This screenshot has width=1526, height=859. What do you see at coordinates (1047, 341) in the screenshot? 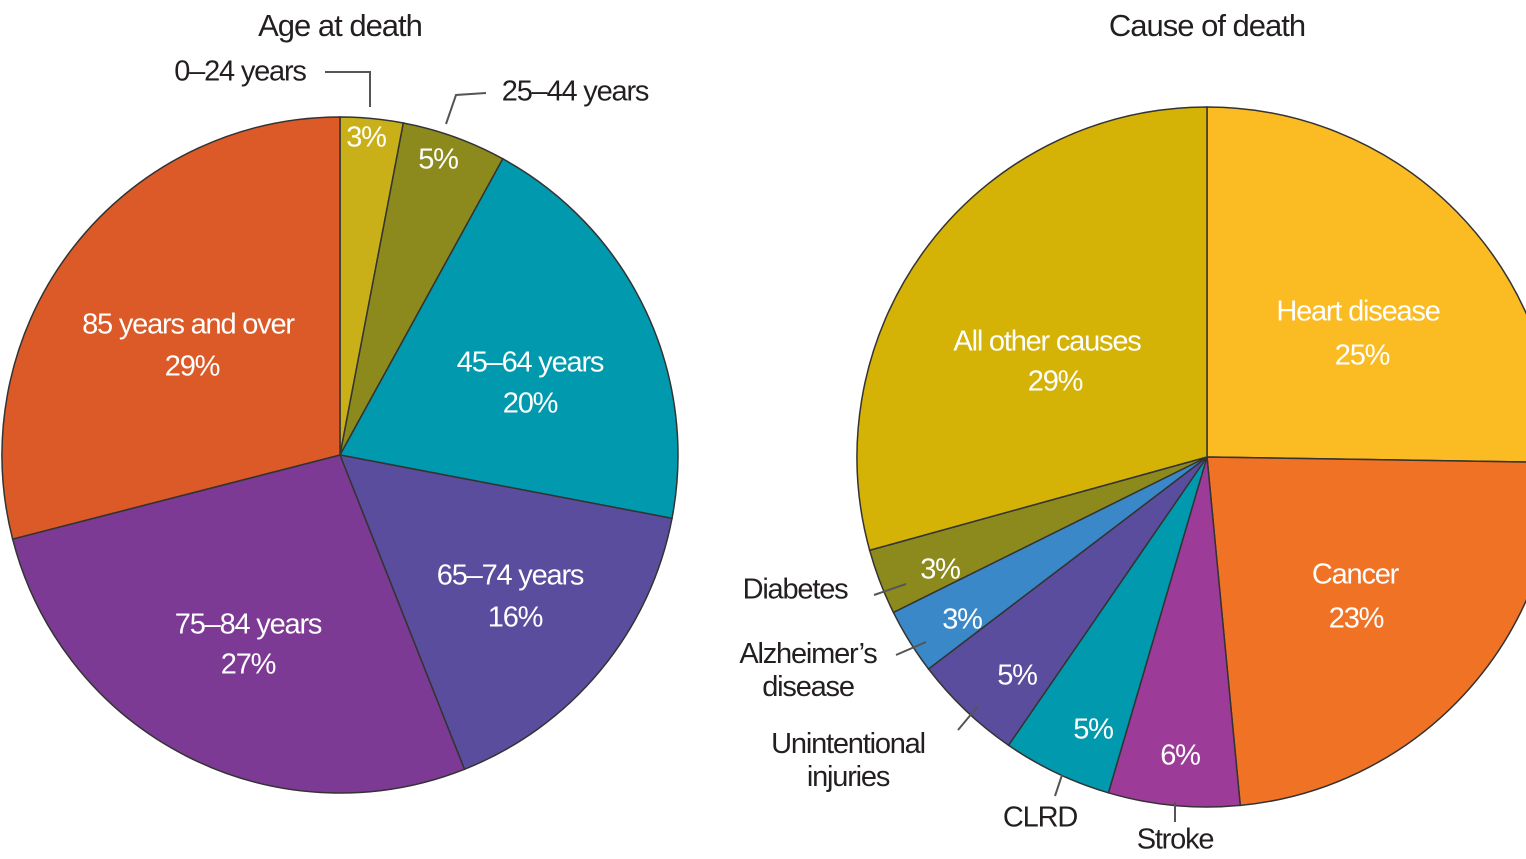
I see `slice-name: All other causes` at bounding box center [1047, 341].